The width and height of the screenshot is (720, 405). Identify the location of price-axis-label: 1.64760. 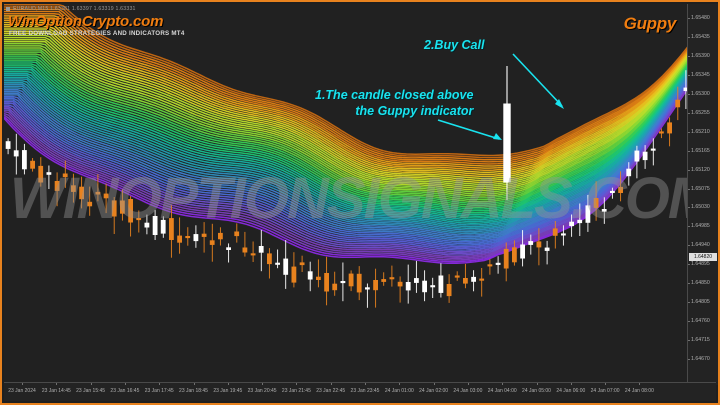
(700, 321).